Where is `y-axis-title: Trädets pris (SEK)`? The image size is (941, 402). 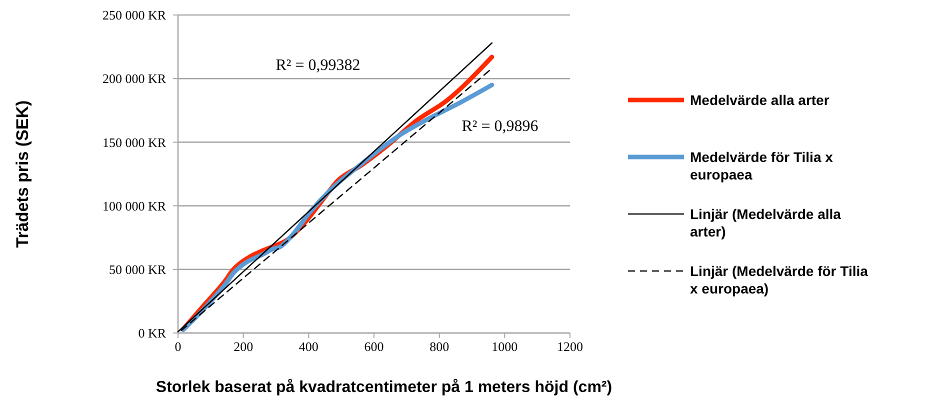 y-axis-title: Trädets pris (SEK) is located at coordinates (22, 174).